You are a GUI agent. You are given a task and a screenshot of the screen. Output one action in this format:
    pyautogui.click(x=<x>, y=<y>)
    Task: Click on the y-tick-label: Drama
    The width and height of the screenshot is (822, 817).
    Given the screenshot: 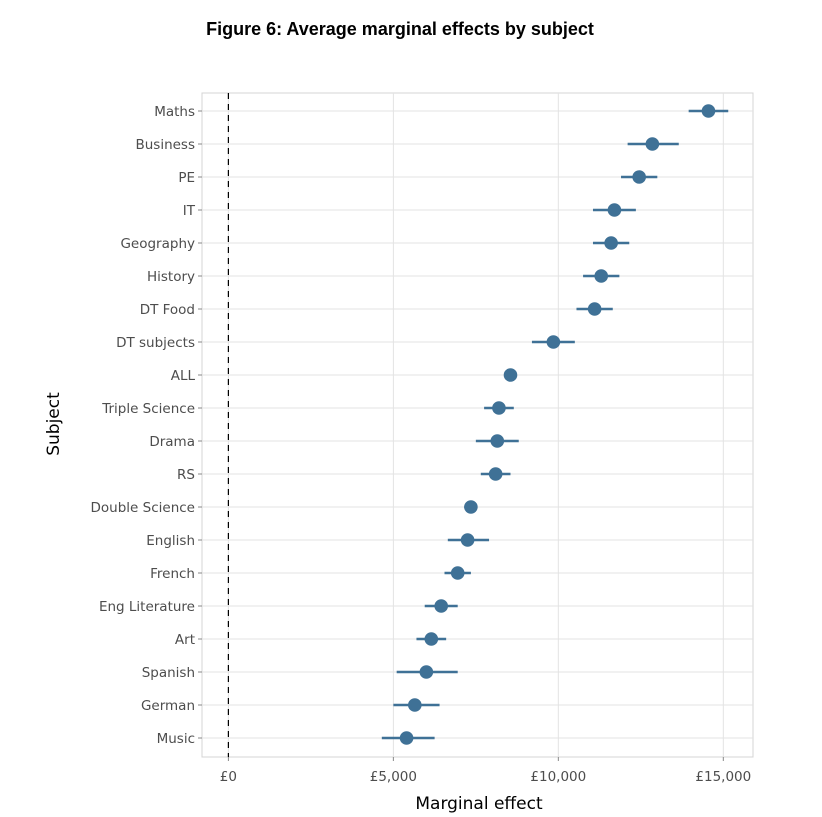 What is the action you would take?
    pyautogui.click(x=172, y=442)
    